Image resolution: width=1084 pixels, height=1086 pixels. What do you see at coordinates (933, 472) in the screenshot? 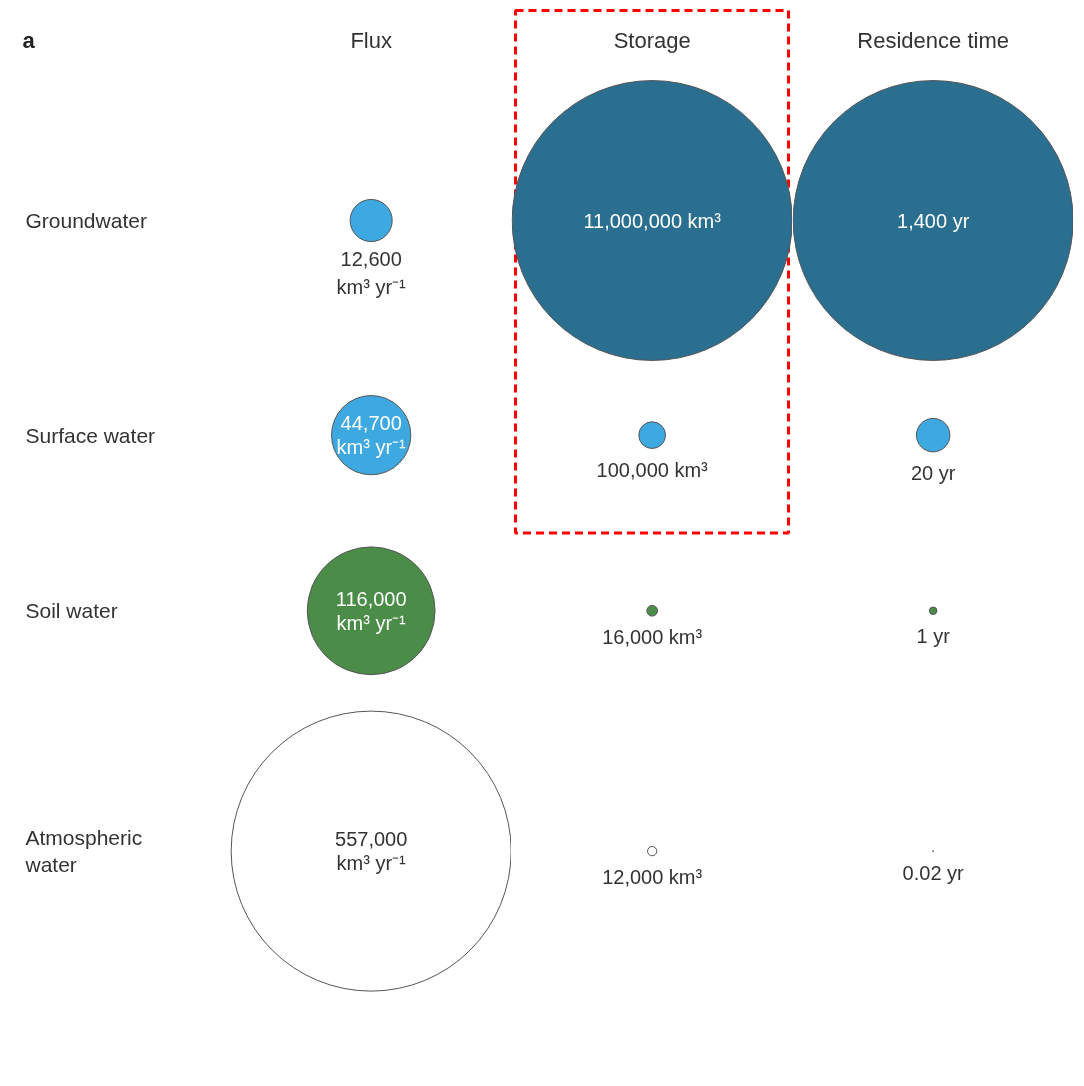
I see `data-label: 20 yr` at bounding box center [933, 472].